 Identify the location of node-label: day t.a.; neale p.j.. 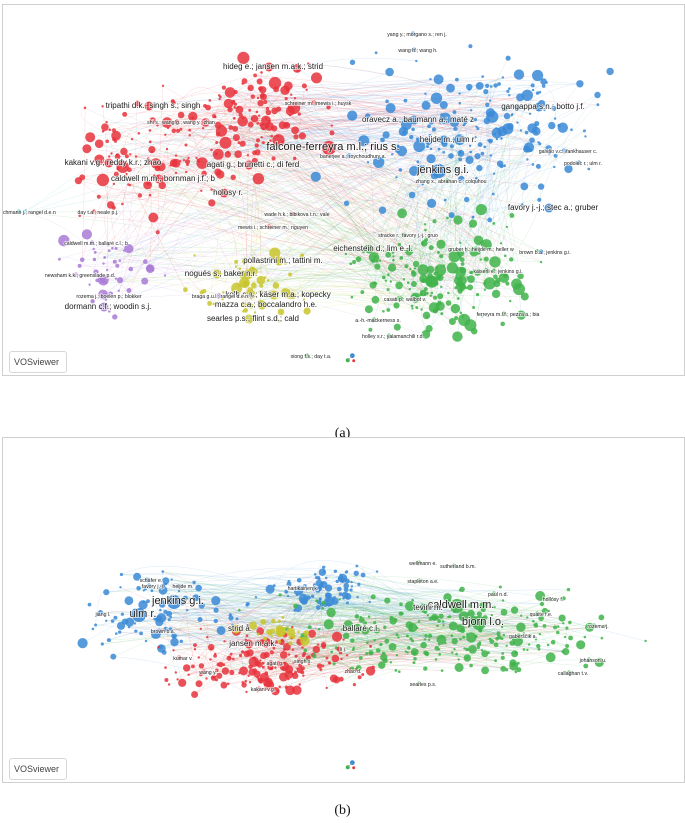
(98, 213).